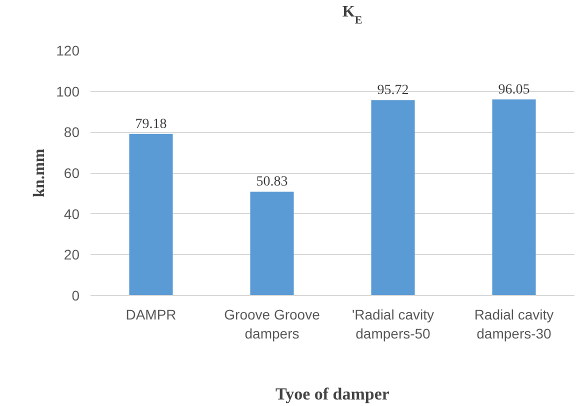 This screenshot has height=406, width=584. Describe the element at coordinates (76, 296) in the screenshot. I see `y-tick-label: 0` at that location.